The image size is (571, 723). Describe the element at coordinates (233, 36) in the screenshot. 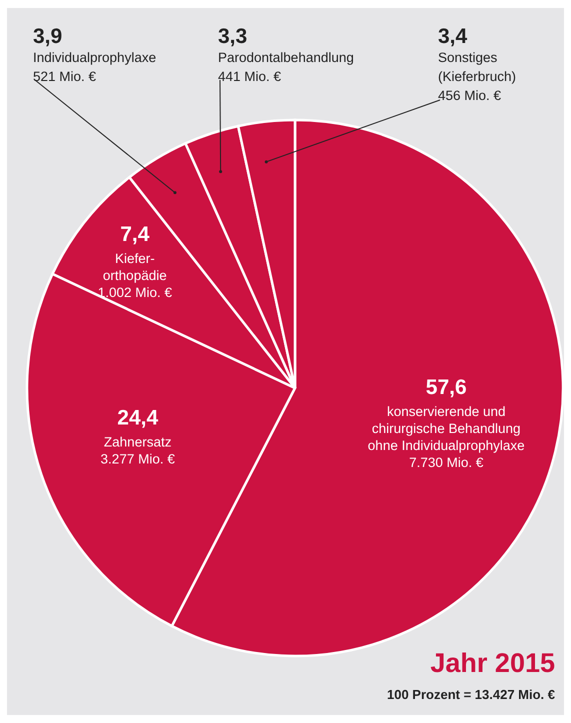

I see `data-label: 3,3` at that location.